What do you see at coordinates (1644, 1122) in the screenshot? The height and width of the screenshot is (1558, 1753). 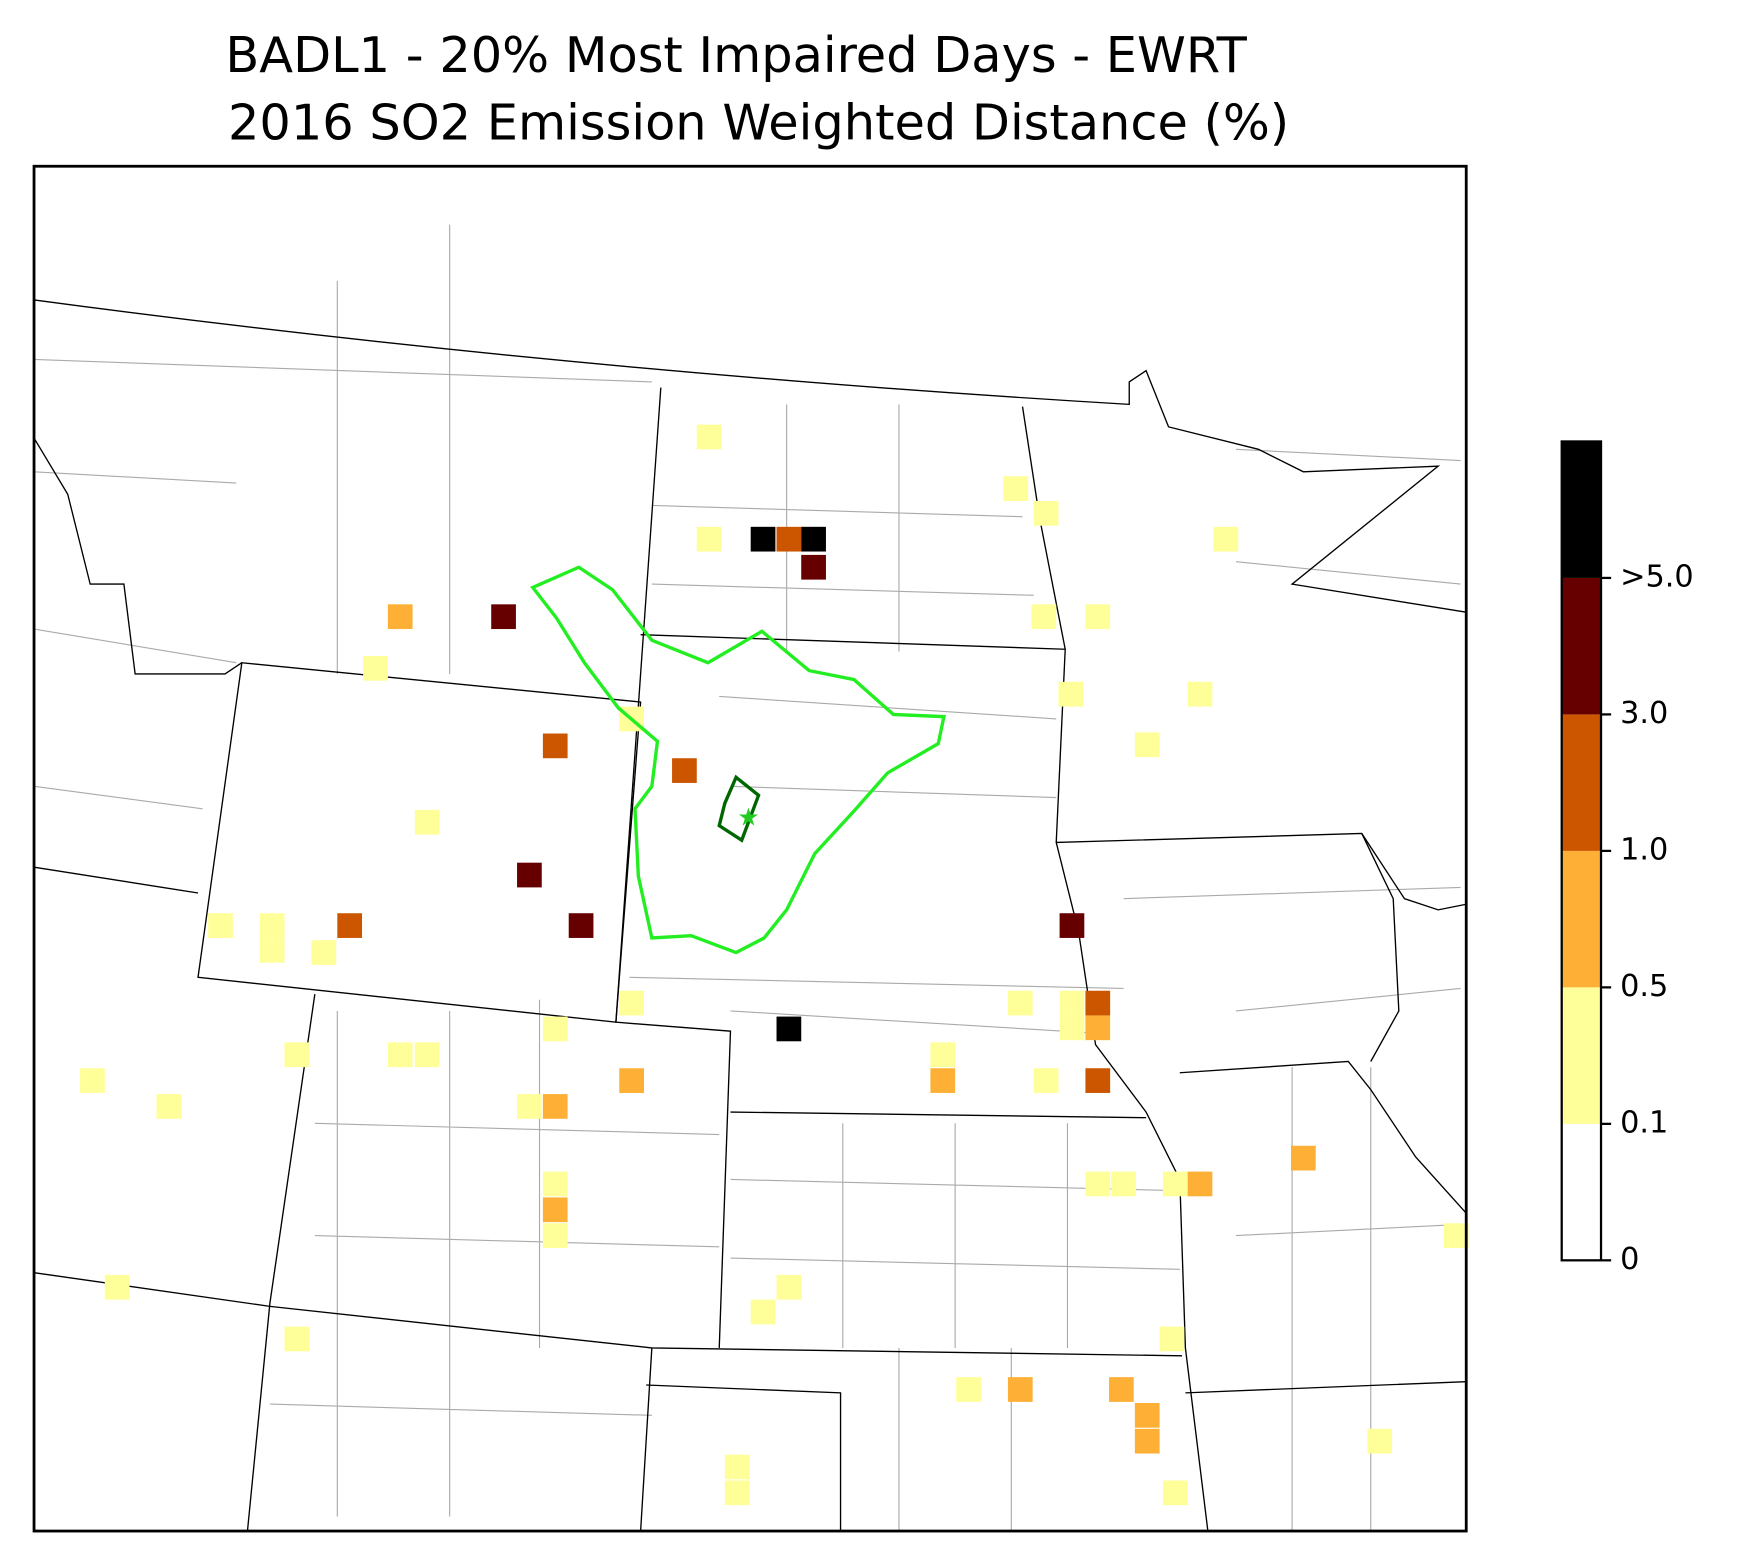 I see `colorbar-tick-label: 0.1` at bounding box center [1644, 1122].